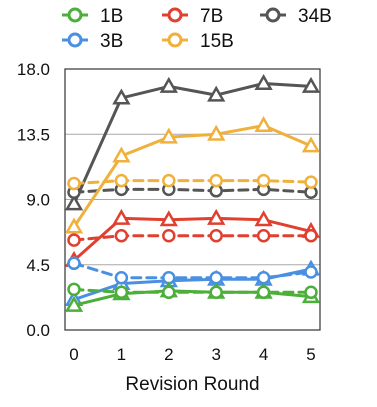 The image size is (377, 407). What do you see at coordinates (215, 354) in the screenshot?
I see `x-tick-label: 3` at bounding box center [215, 354].